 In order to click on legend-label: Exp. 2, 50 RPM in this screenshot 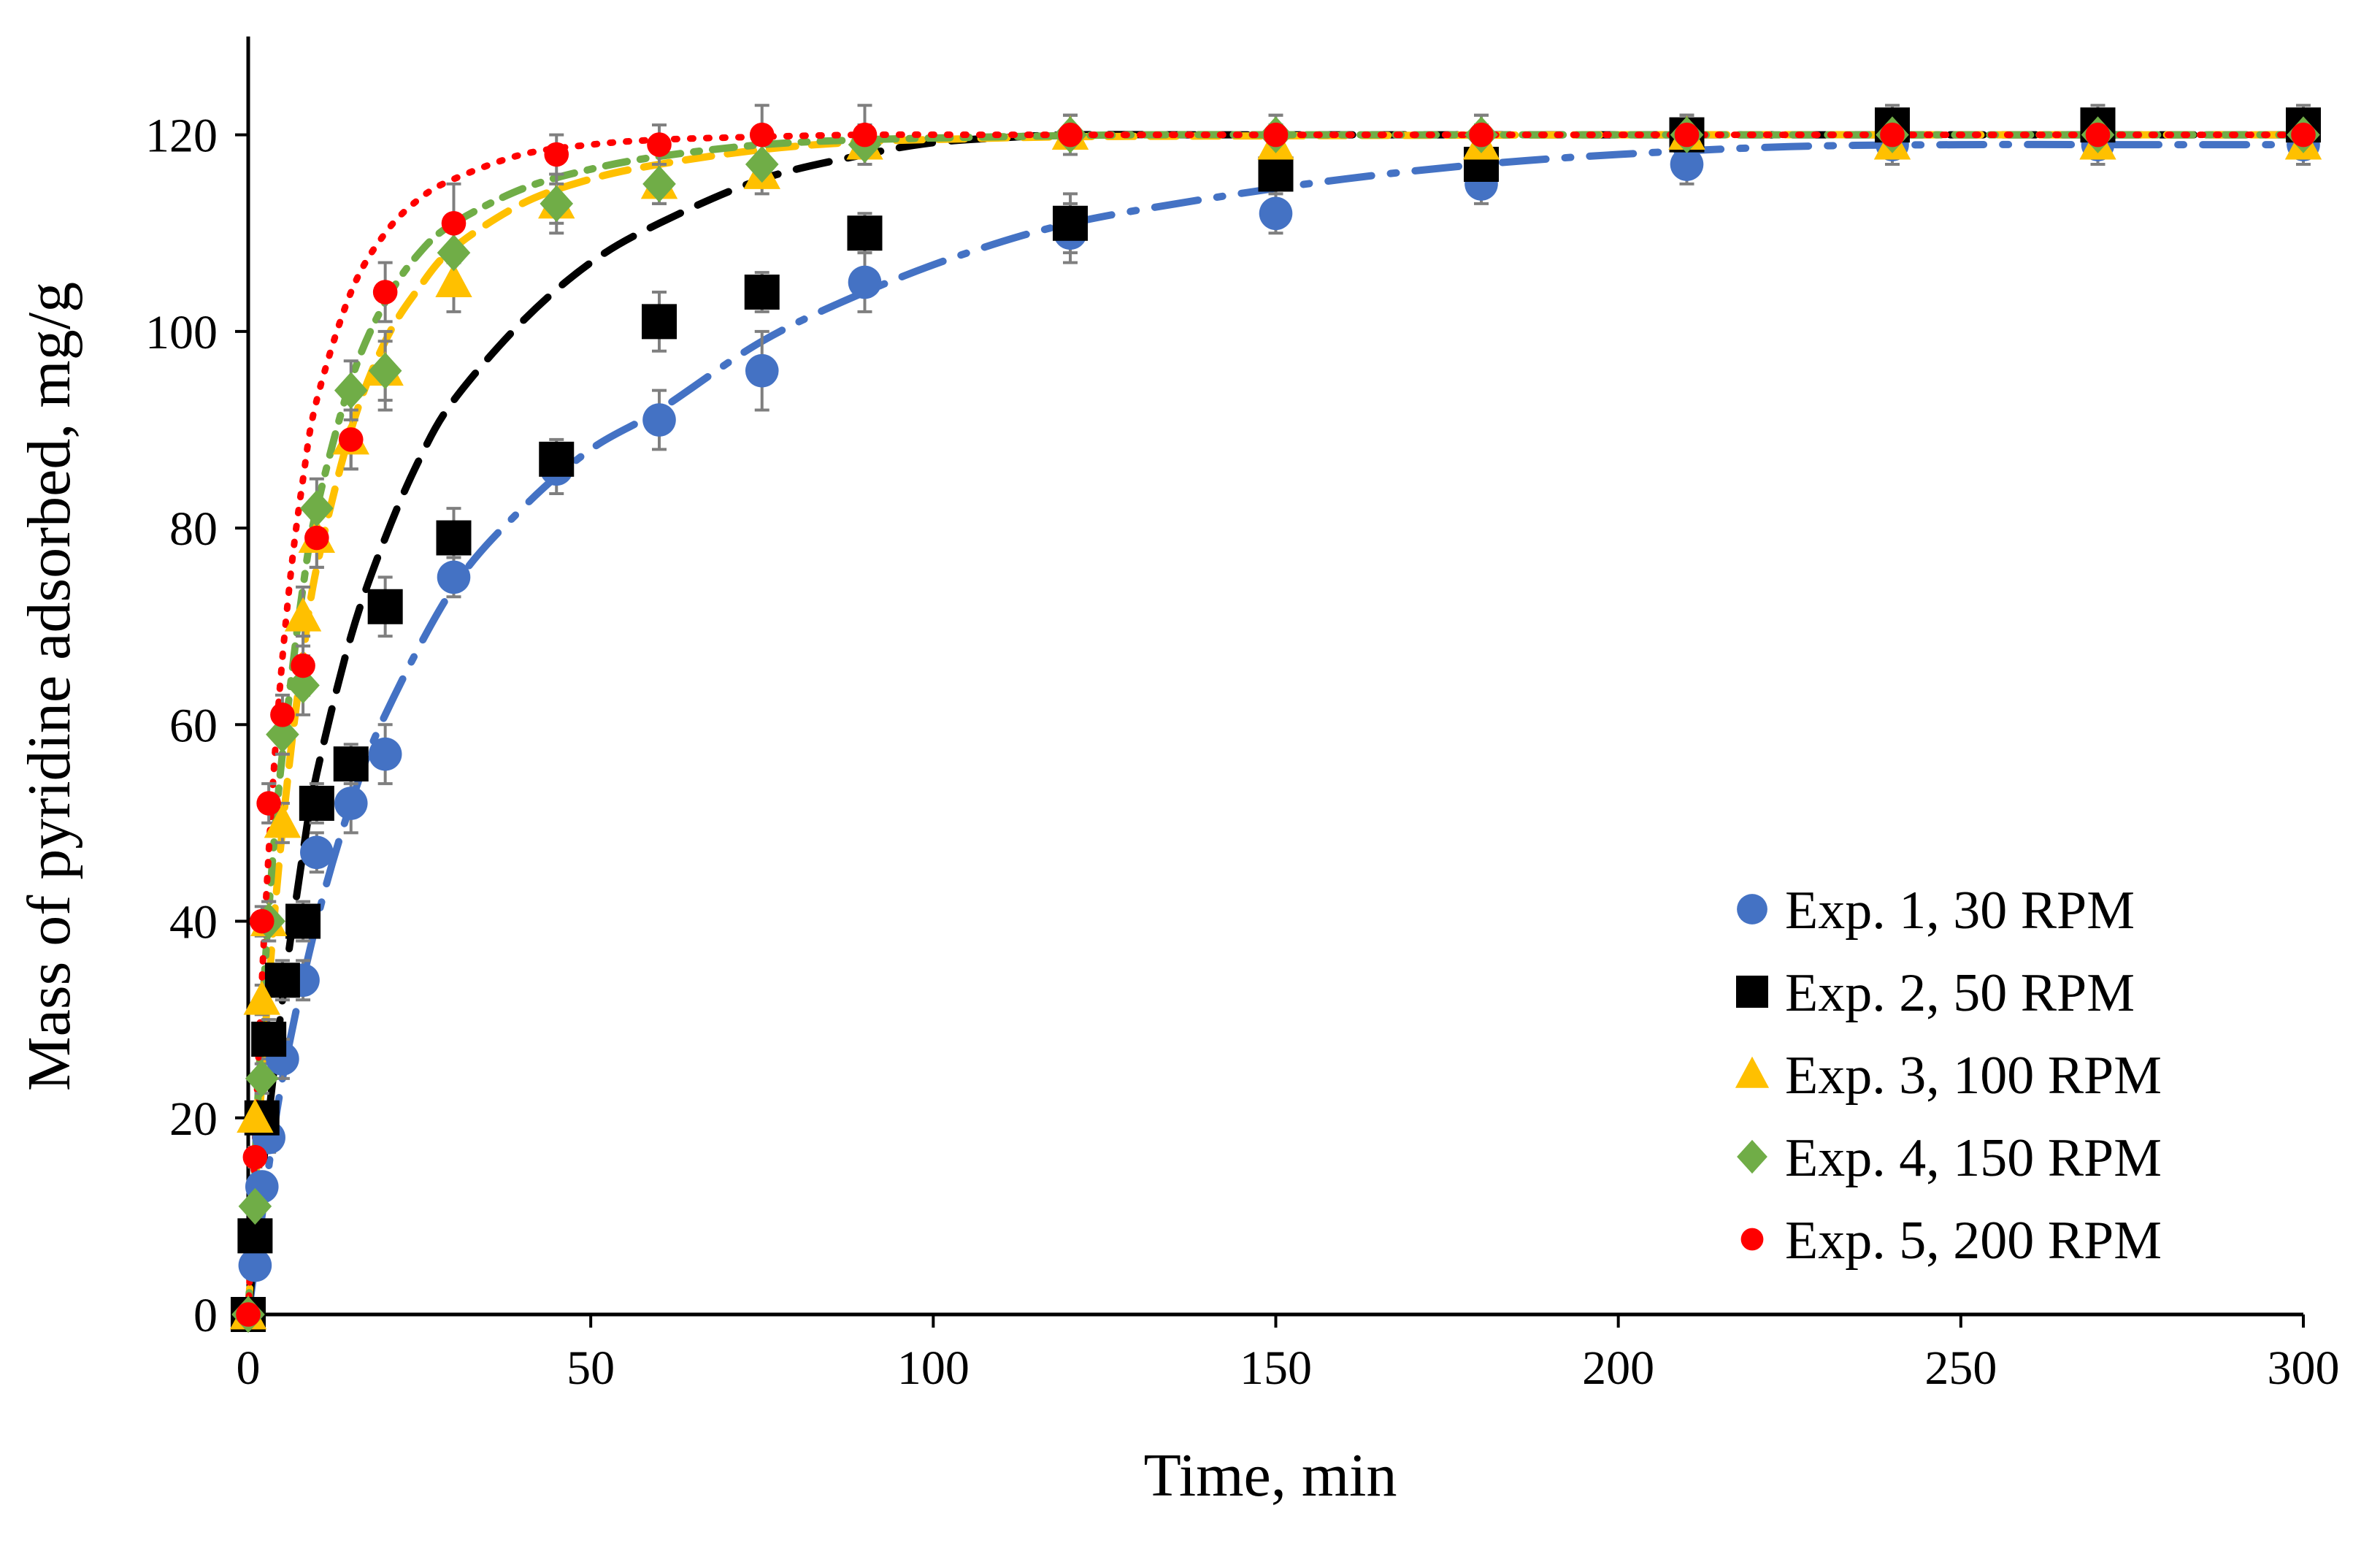, I will do `click(1960, 993)`.